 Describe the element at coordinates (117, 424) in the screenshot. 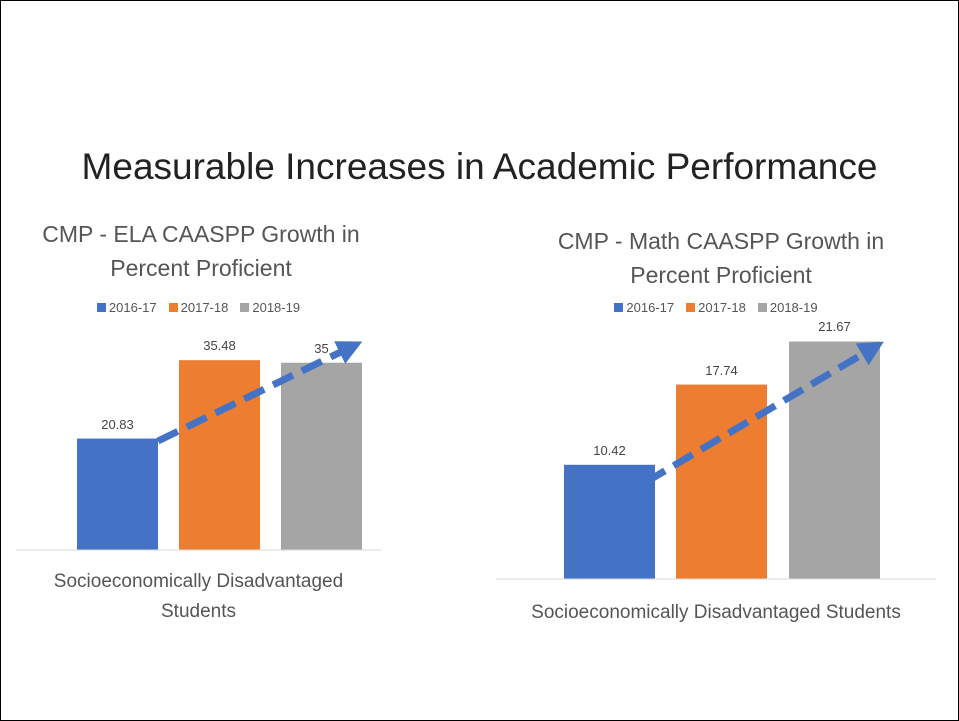

I see `value-label: 20.83` at that location.